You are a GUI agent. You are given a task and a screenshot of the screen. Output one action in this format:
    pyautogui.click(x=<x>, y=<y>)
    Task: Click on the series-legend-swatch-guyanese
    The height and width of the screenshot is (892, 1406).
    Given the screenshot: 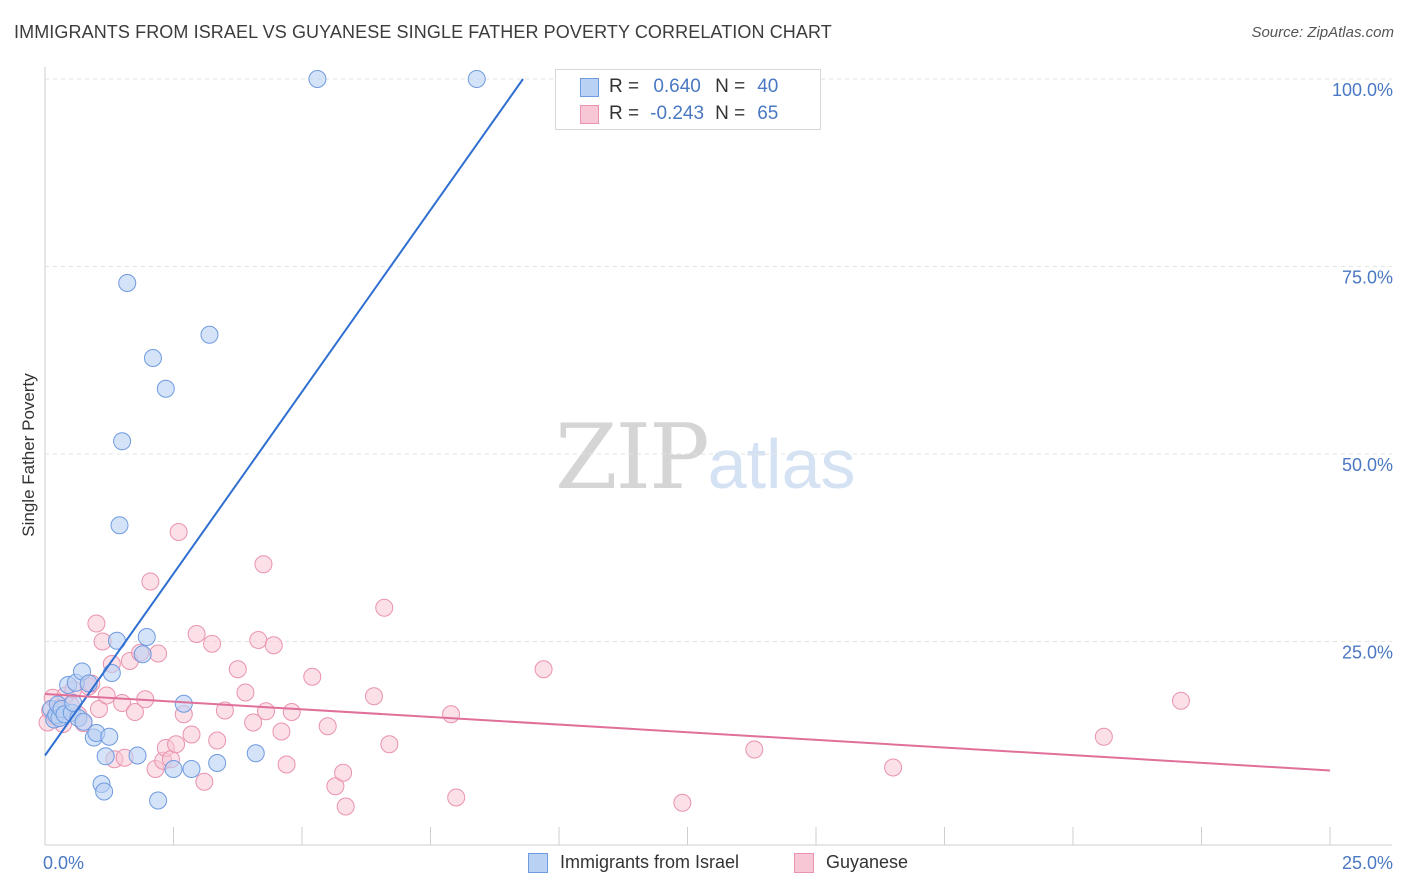 What is the action you would take?
    pyautogui.click(x=804, y=862)
    